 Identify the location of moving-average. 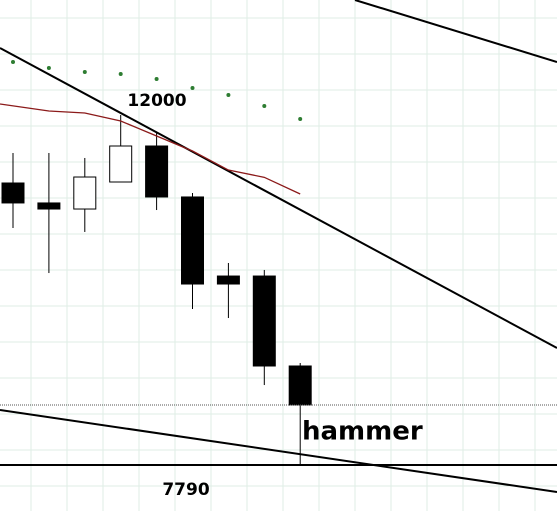
(150, 149).